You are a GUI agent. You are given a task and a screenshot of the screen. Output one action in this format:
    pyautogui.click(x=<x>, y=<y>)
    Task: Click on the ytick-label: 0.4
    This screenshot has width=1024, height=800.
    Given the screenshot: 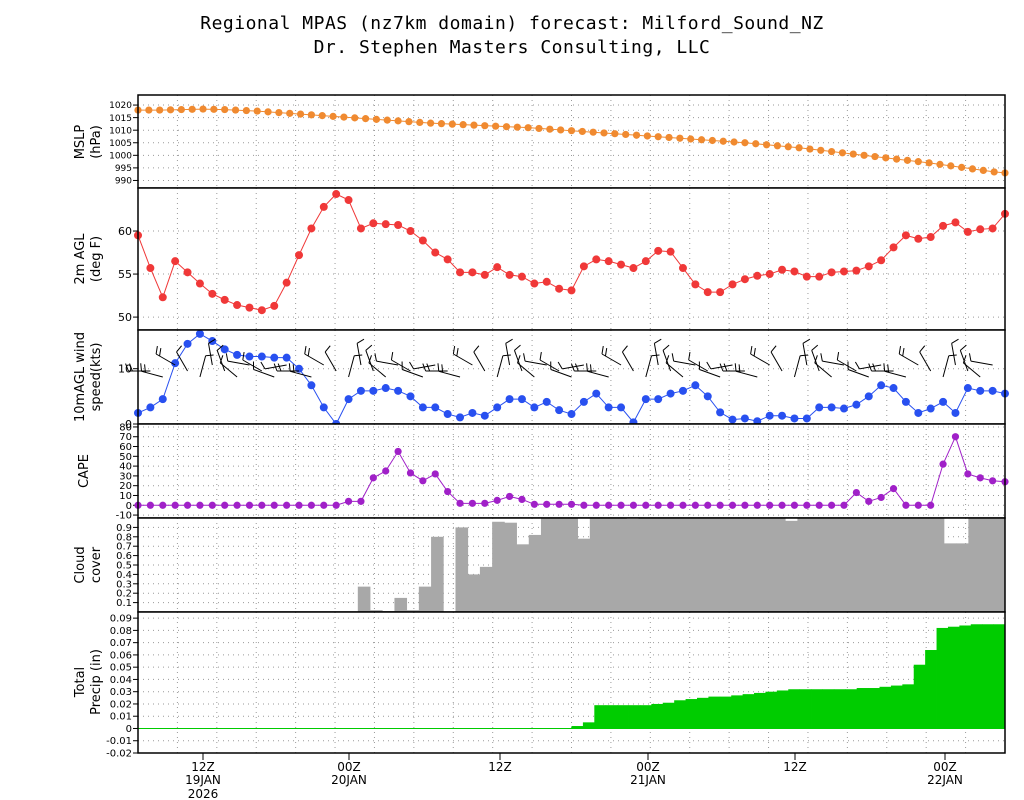 What is the action you would take?
    pyautogui.click(x=124, y=575)
    